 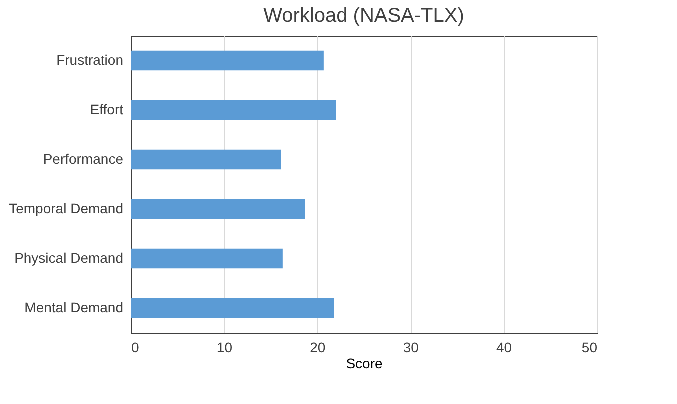 What do you see at coordinates (504, 348) in the screenshot?
I see `x-tick-label: 40` at bounding box center [504, 348].